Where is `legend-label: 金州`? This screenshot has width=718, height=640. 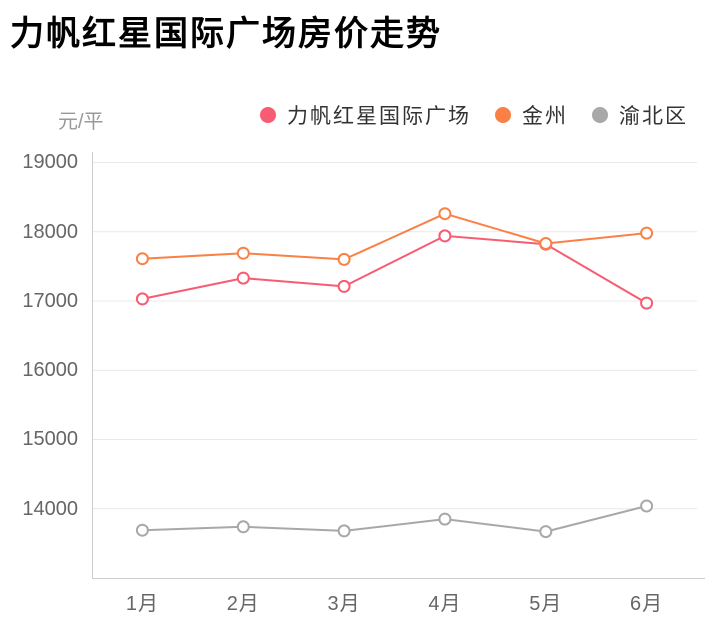 legend-label: 金州 is located at coordinates (545, 116).